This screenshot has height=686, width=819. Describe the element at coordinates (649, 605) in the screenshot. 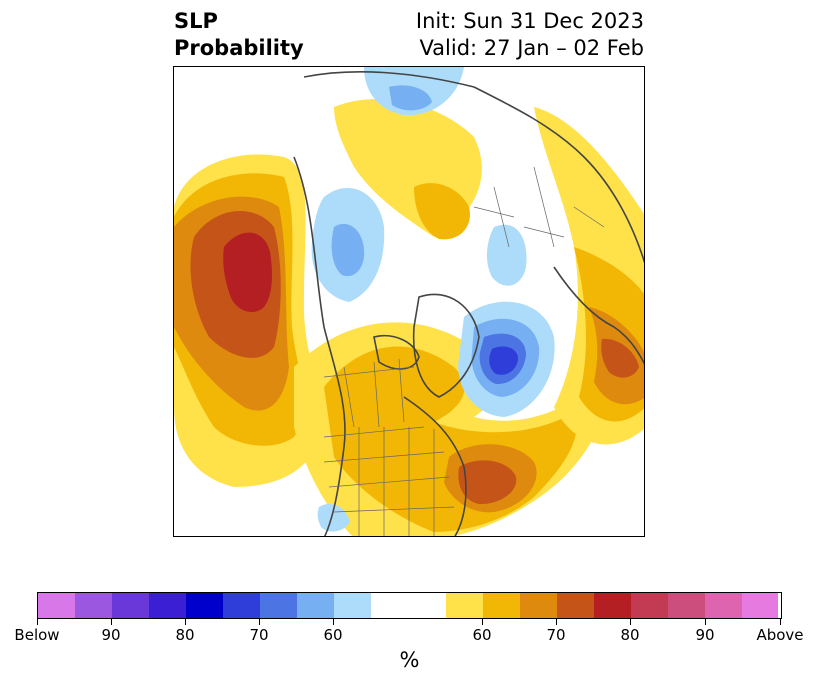

I see `cb-seg-a85` at that location.